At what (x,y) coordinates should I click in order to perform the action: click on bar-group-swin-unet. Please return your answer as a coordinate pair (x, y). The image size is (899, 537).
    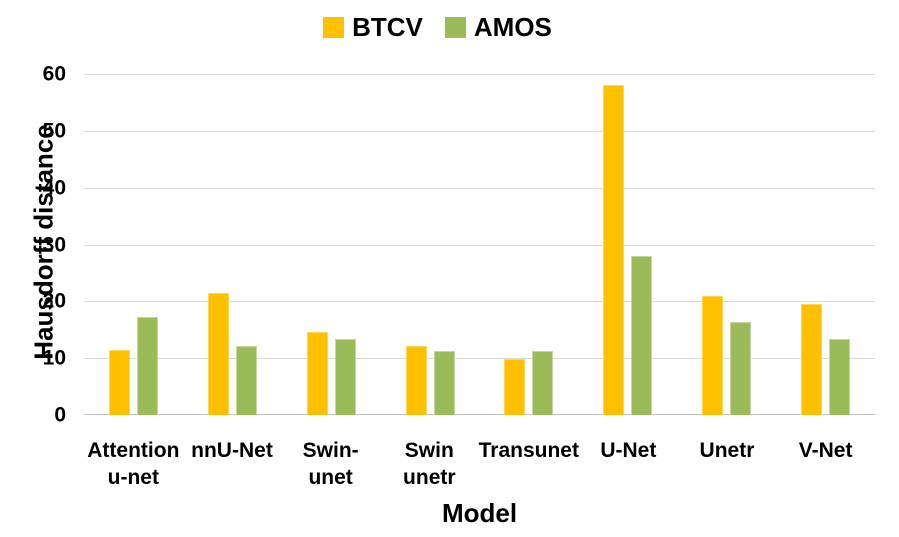
    Looking at the image, I should click on (331, 244).